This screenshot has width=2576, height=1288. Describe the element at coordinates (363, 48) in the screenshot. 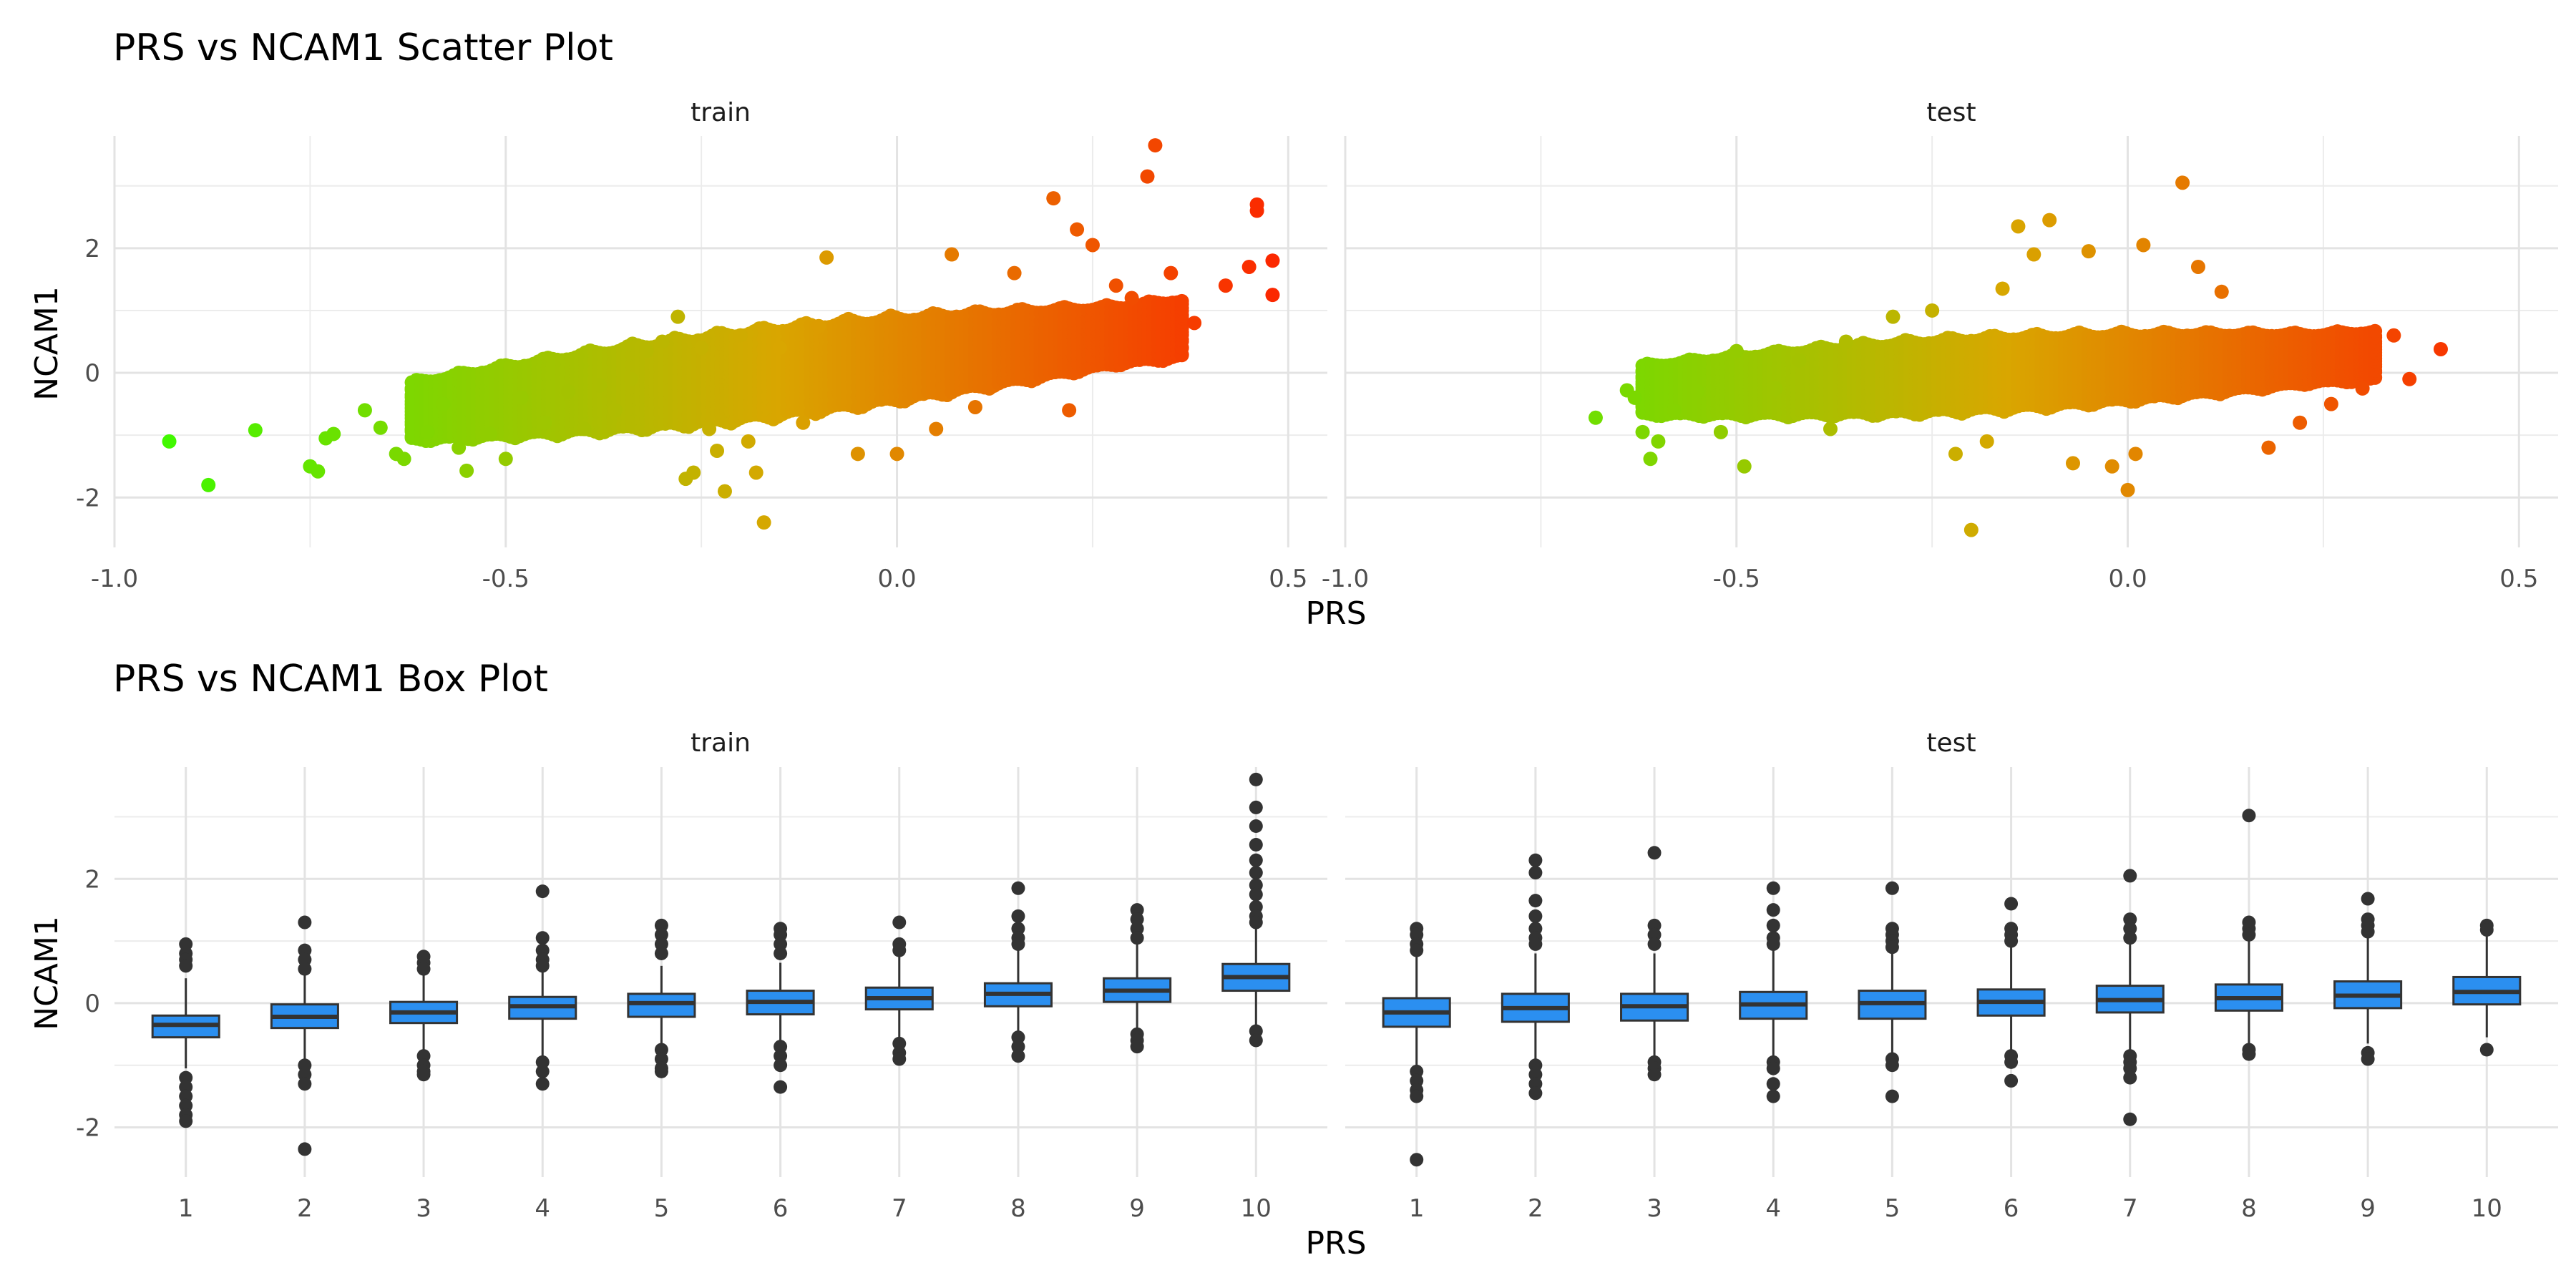

I see `scatter-title: PRS vs NCAM1 Scatter Plot` at that location.